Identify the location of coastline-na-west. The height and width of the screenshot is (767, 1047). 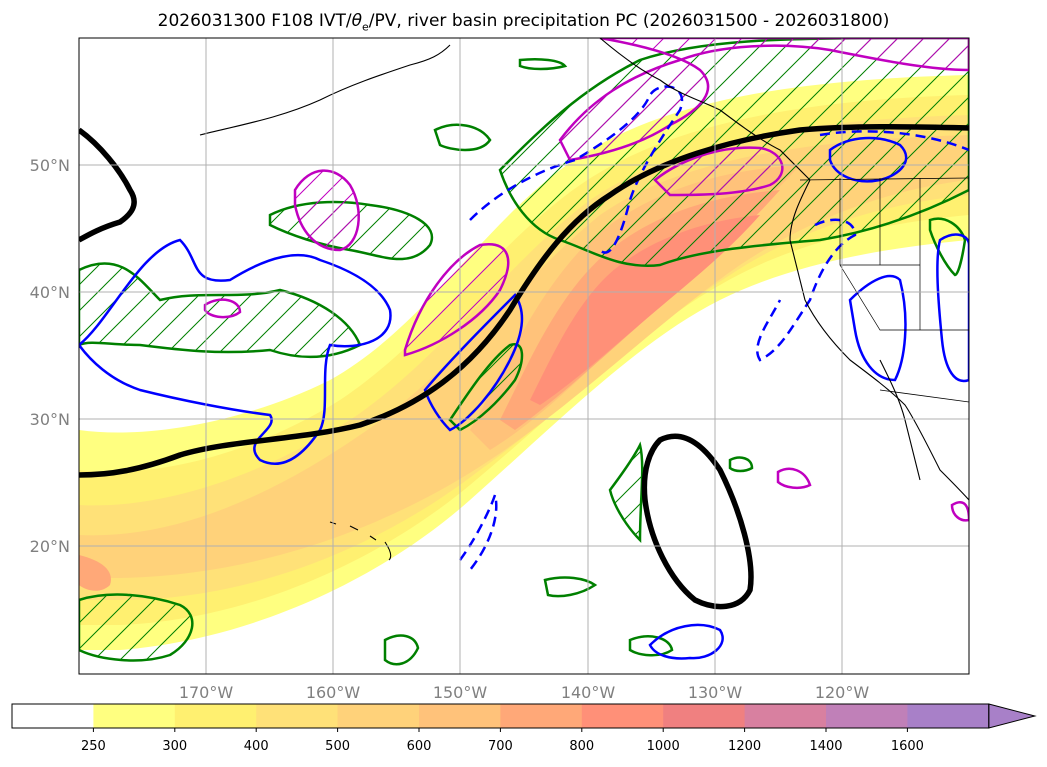
(879, 340).